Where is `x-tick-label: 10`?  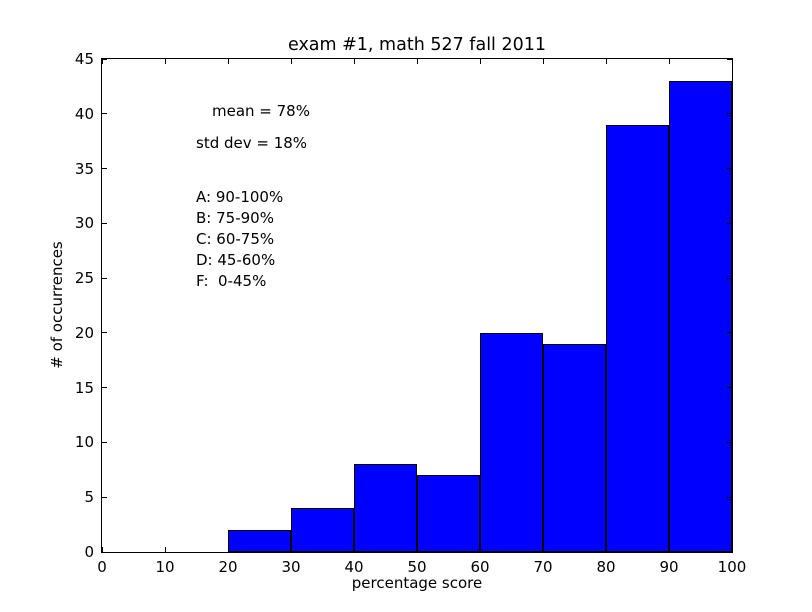 x-tick-label: 10 is located at coordinates (165, 567).